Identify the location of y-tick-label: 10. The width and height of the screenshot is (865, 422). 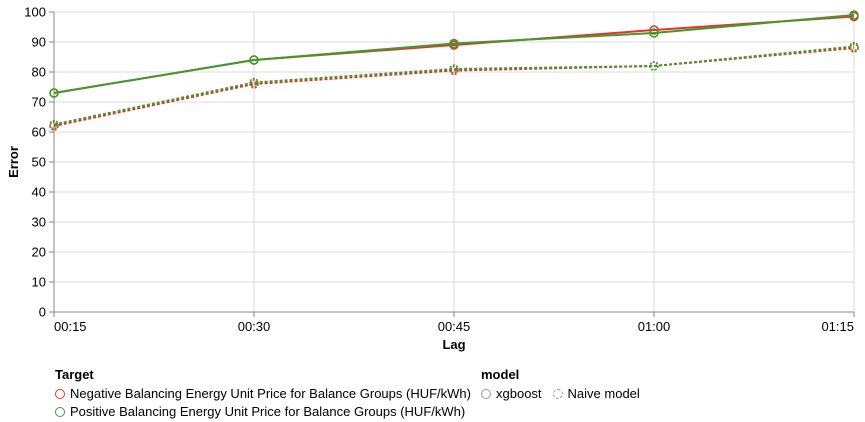
(39, 282).